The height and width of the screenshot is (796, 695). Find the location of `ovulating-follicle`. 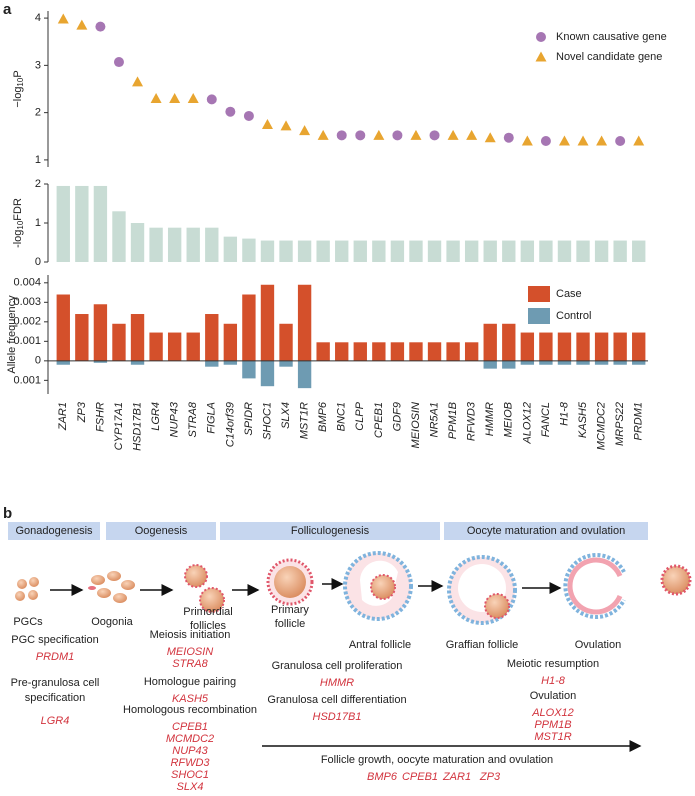

ovulating-follicle is located at coordinates (594, 586).